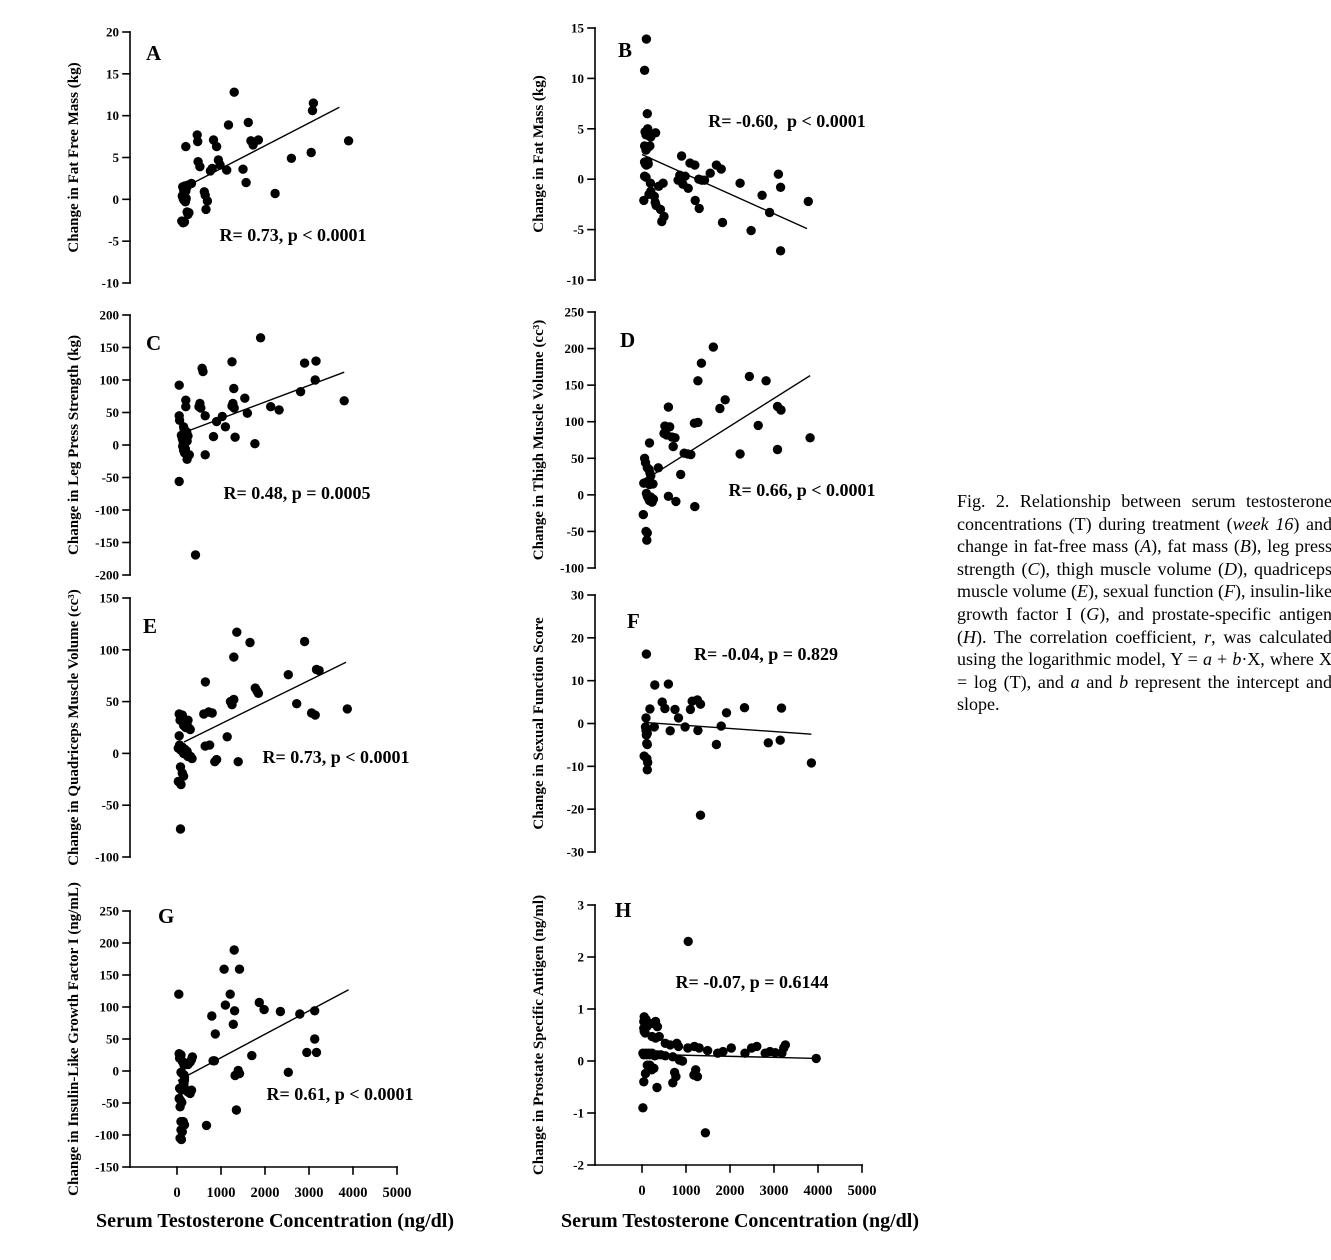 The image size is (1331, 1260). Describe the element at coordinates (1229, 591) in the screenshot. I see `caption-segment: F` at that location.